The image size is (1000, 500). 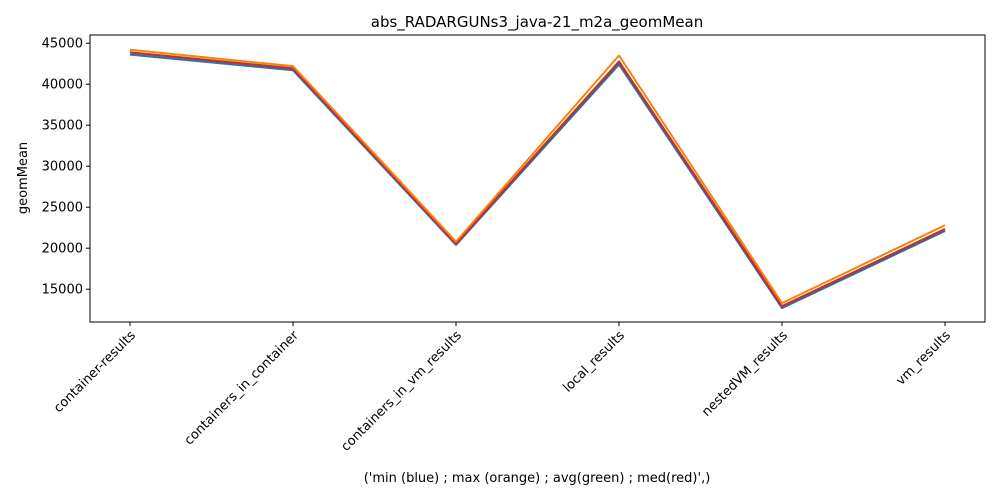 What do you see at coordinates (62, 126) in the screenshot?
I see `y-tick-label: 35000` at bounding box center [62, 126].